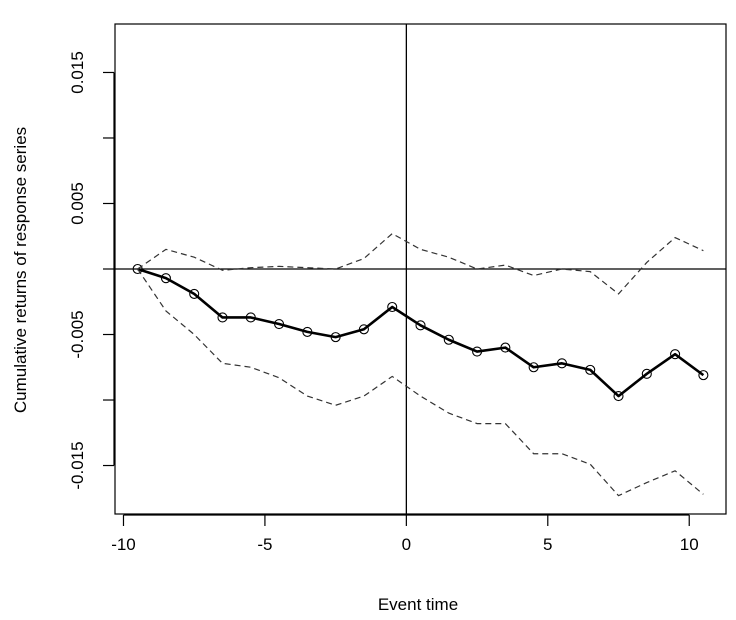  Describe the element at coordinates (406, 544) in the screenshot. I see `x-tick-label: 0` at that location.